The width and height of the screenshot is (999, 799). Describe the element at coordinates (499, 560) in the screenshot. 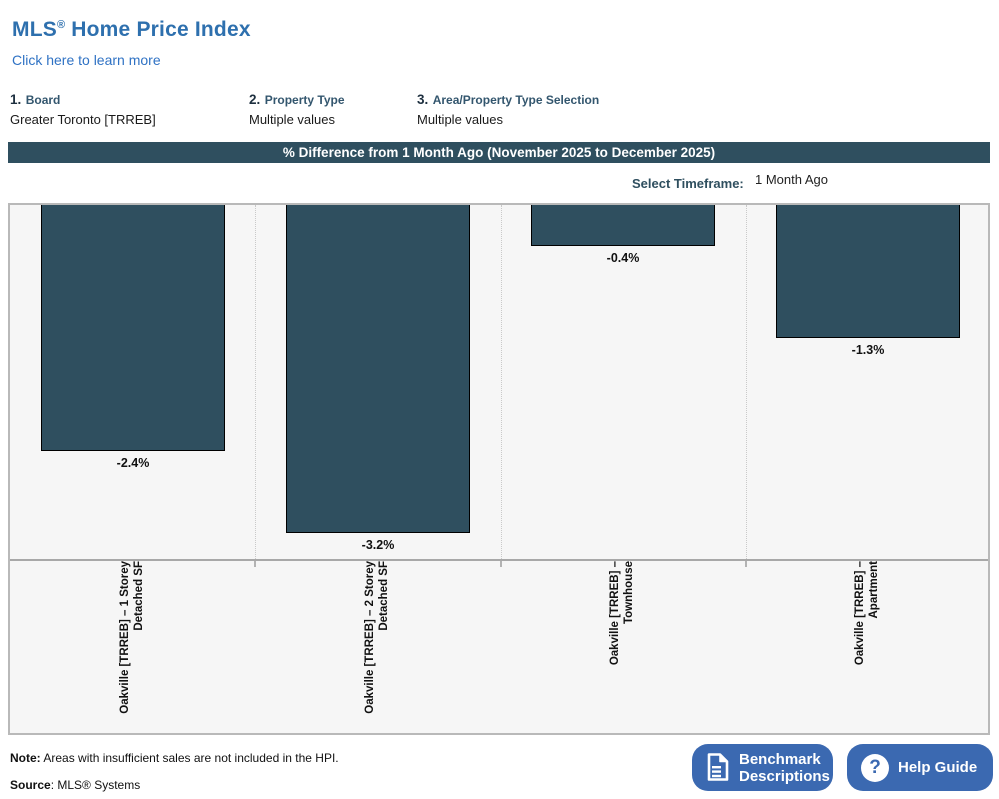

I see `x-axis-line` at that location.